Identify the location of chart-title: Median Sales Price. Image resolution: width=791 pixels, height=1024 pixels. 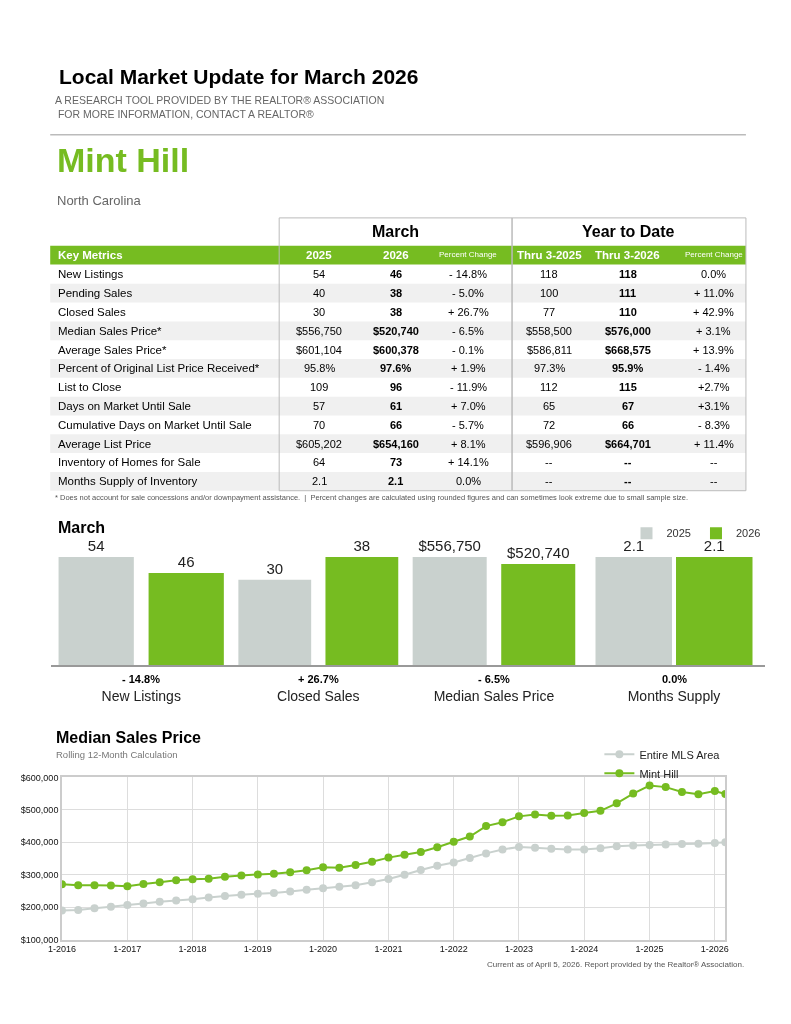
(129, 737).